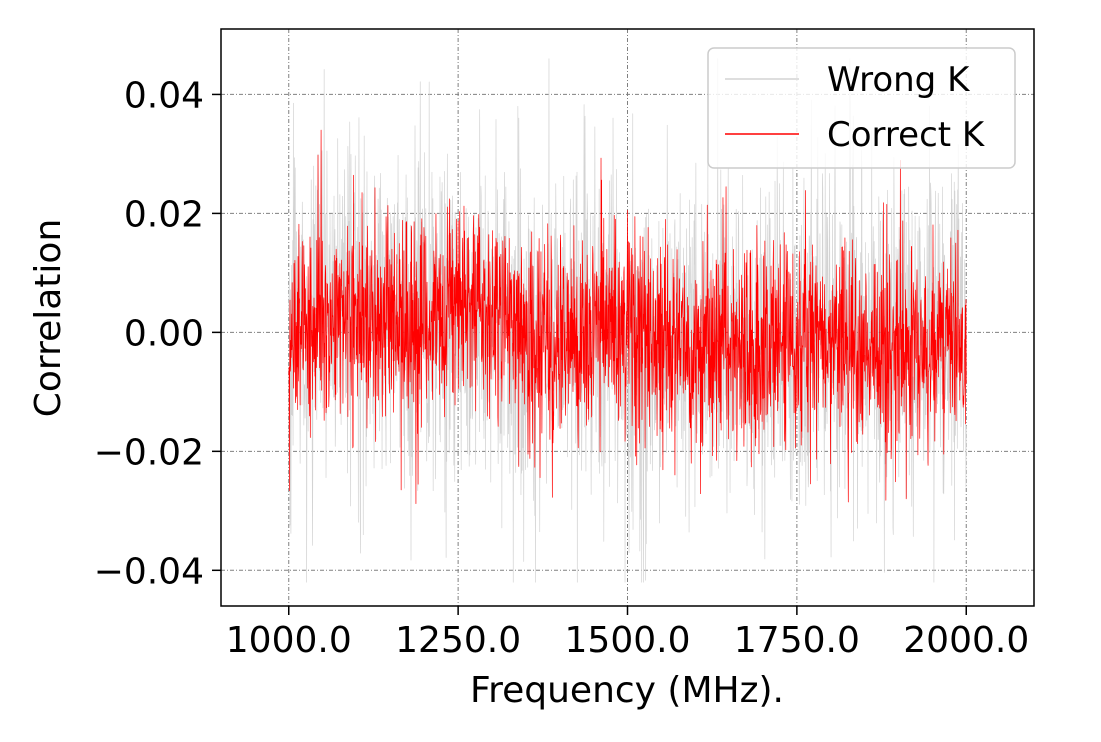 Image resolution: width=1101 pixels, height=742 pixels. Describe the element at coordinates (628, 640) in the screenshot. I see `x-tick-label: 1500.0` at that location.